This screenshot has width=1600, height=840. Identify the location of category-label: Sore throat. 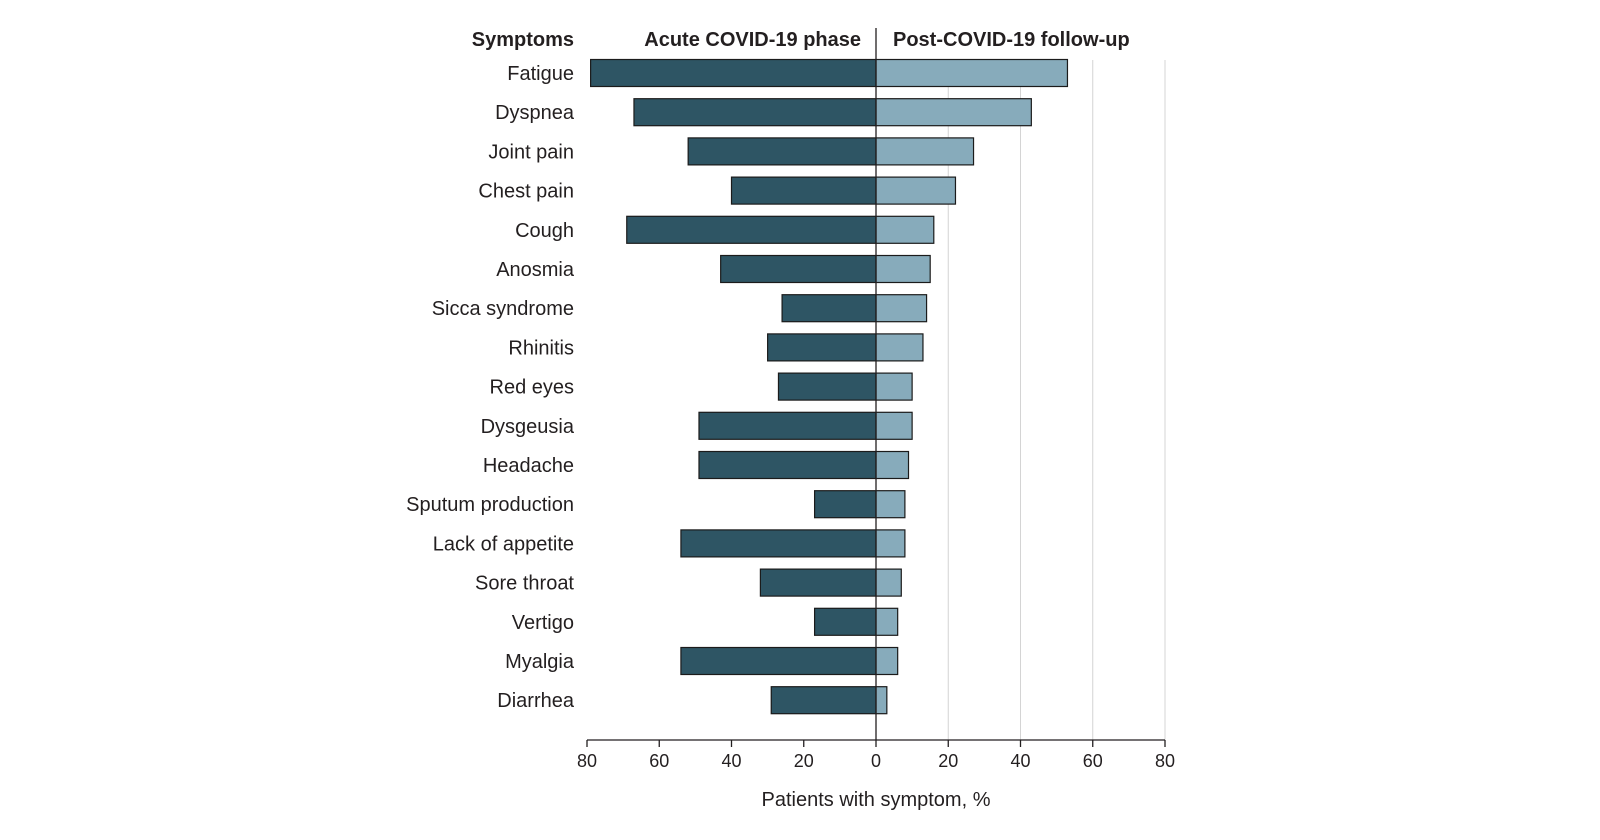
(524, 584).